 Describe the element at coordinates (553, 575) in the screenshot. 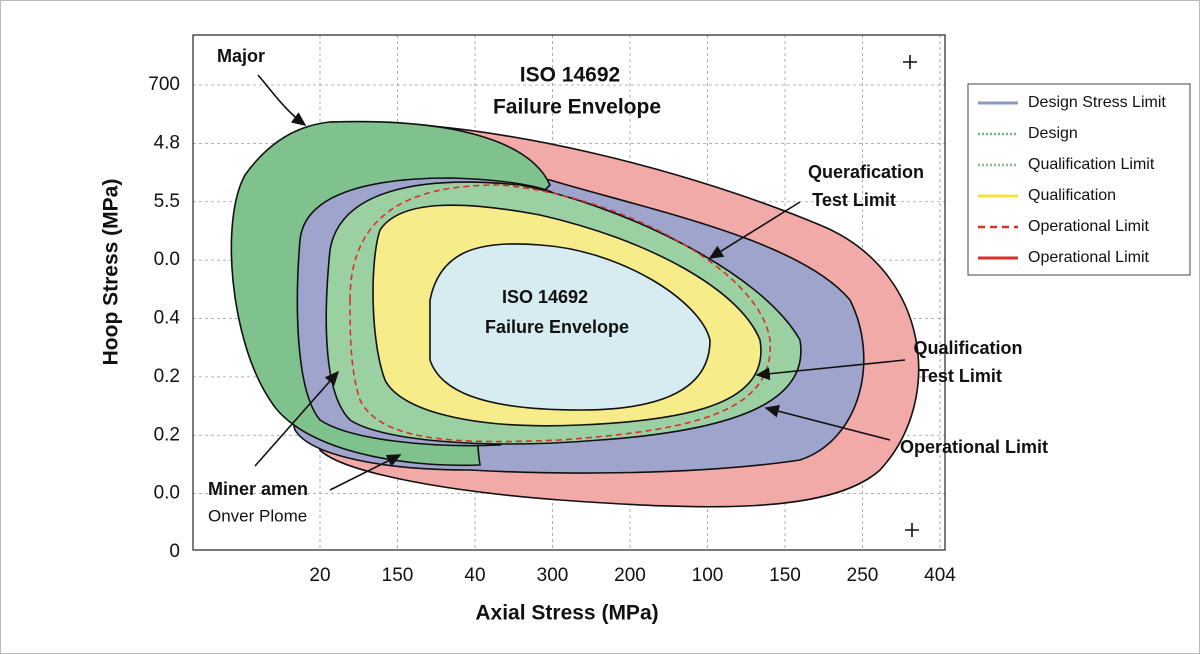

I see `x-tick-label: 300` at that location.